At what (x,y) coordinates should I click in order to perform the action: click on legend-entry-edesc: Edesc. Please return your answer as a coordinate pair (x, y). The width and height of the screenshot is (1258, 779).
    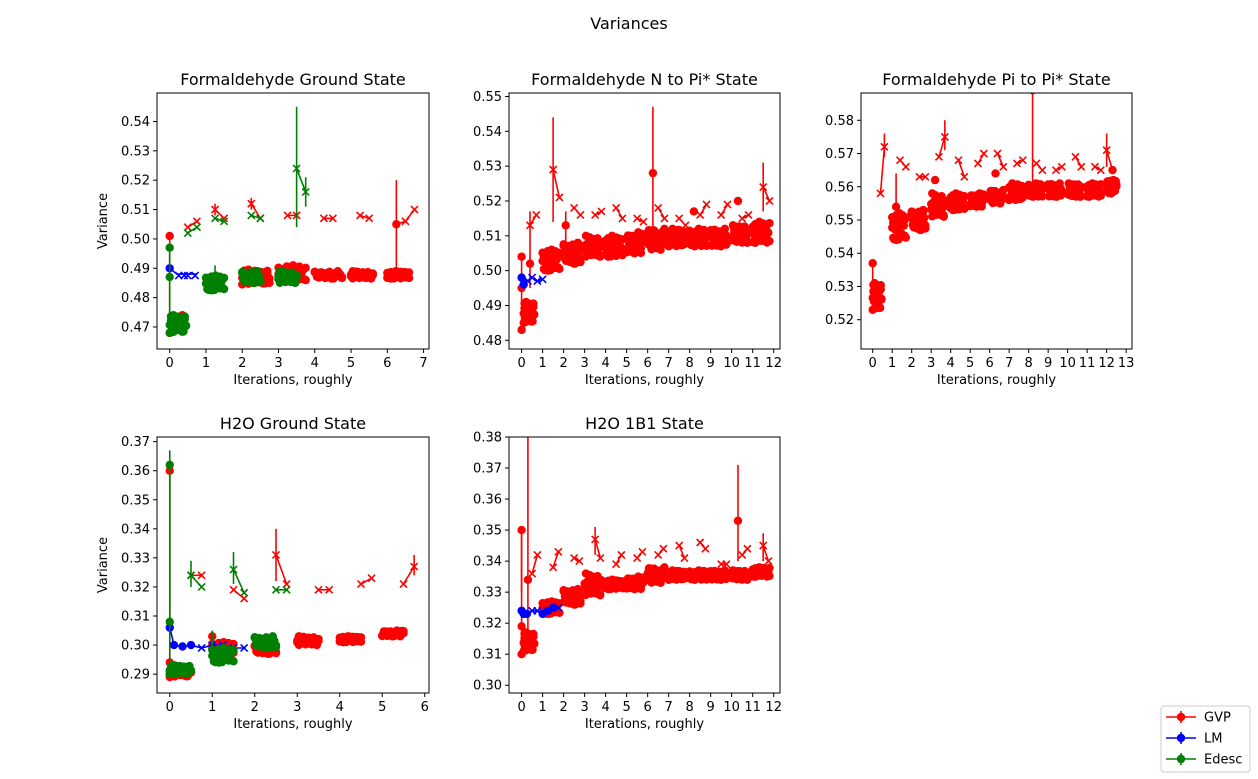
    Looking at the image, I should click on (1204, 760).